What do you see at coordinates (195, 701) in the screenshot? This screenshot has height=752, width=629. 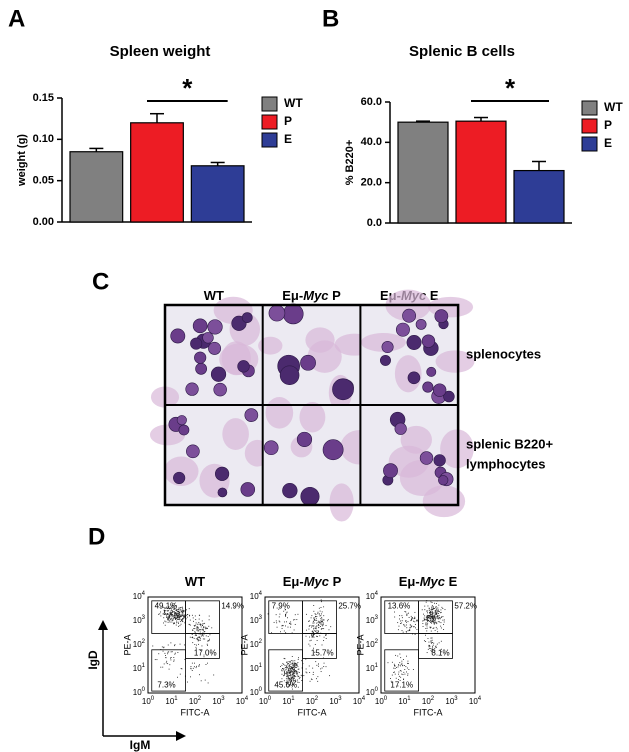 I see `x-tick-label: 10²` at bounding box center [195, 701].